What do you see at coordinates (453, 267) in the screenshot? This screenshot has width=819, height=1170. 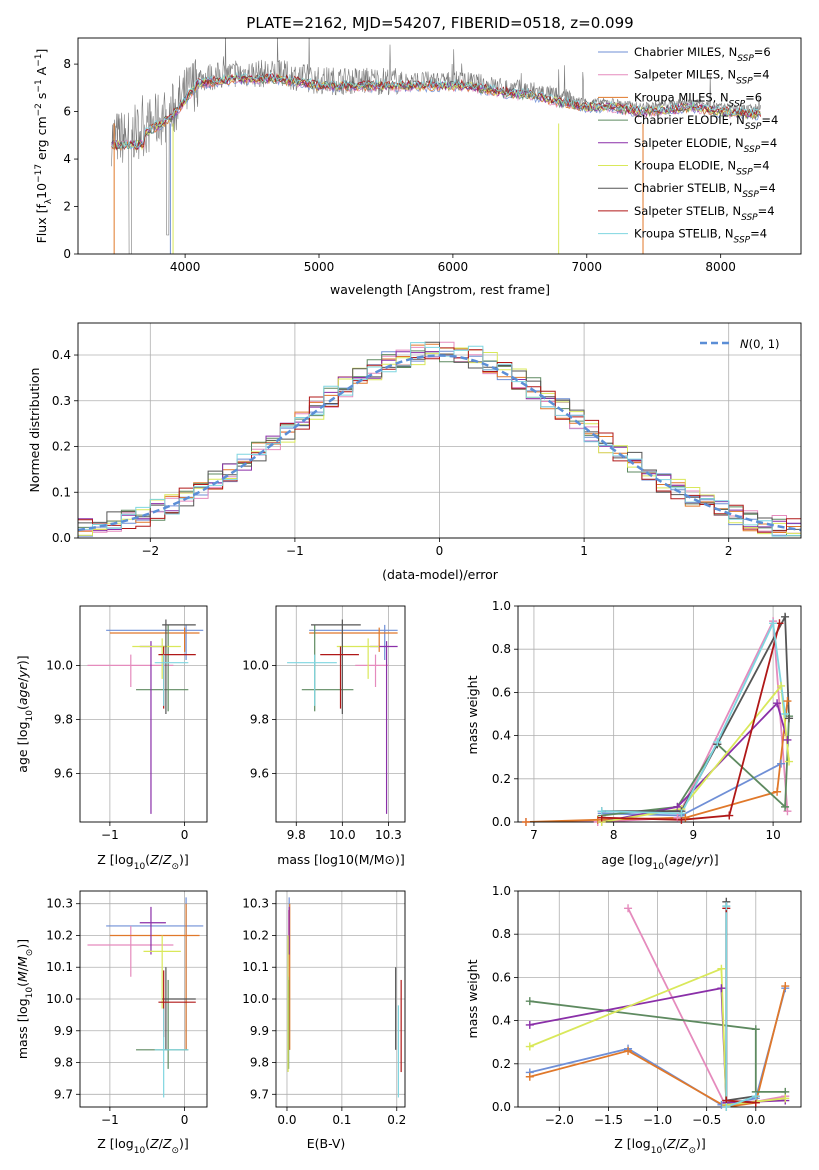 I see `spectrum-xtick-label: 6000` at bounding box center [453, 267].